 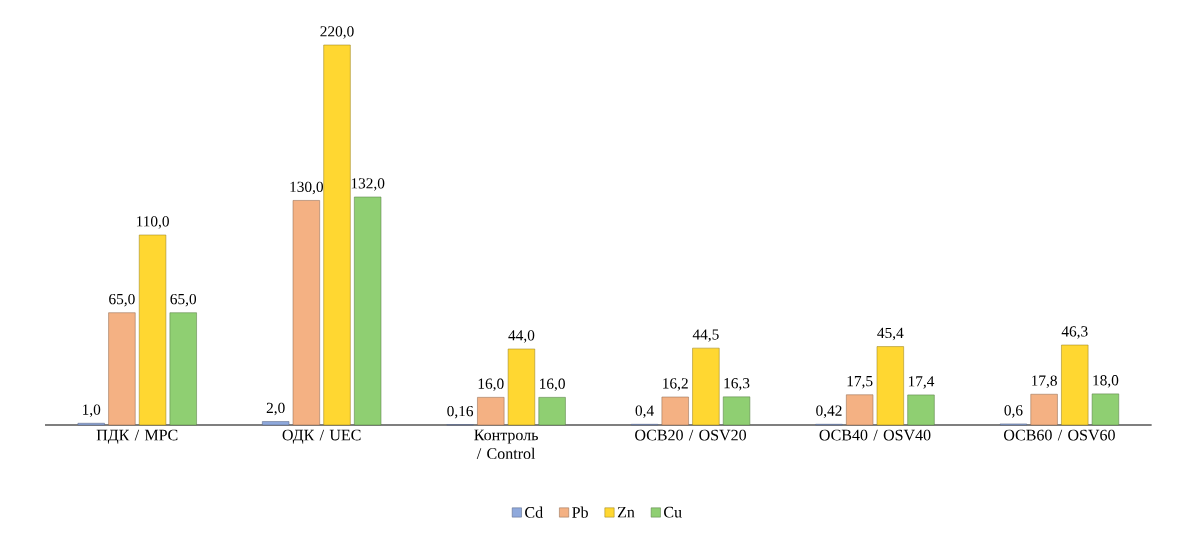 I want to click on x-tick-label: ОСВ60 / OSV60, so click(x=1059, y=435).